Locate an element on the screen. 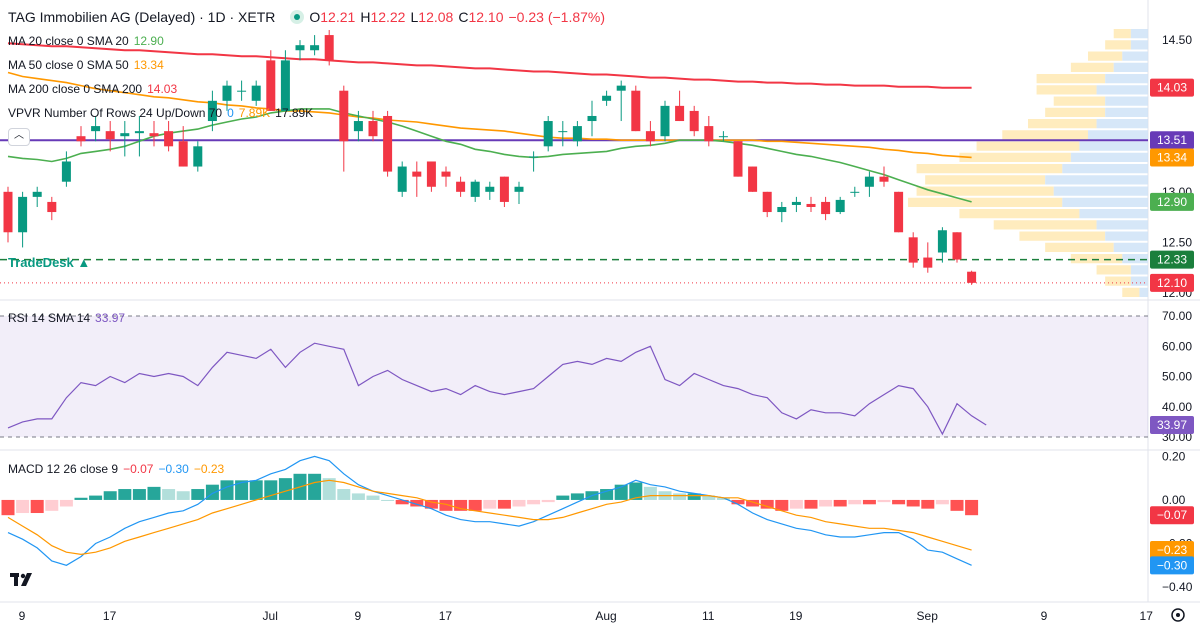  macd-legend: MACD 12 26 close 9 −0.07 −0.30 −0.23 is located at coordinates (118, 469).